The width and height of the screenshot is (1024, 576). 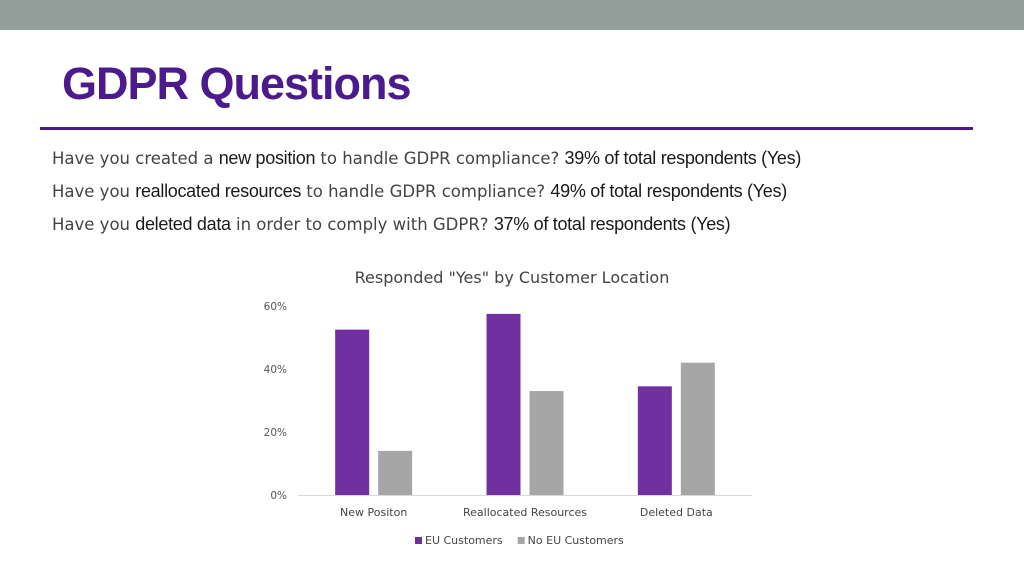 I want to click on question-answer: 49% of total respondents (Yes), so click(x=668, y=191).